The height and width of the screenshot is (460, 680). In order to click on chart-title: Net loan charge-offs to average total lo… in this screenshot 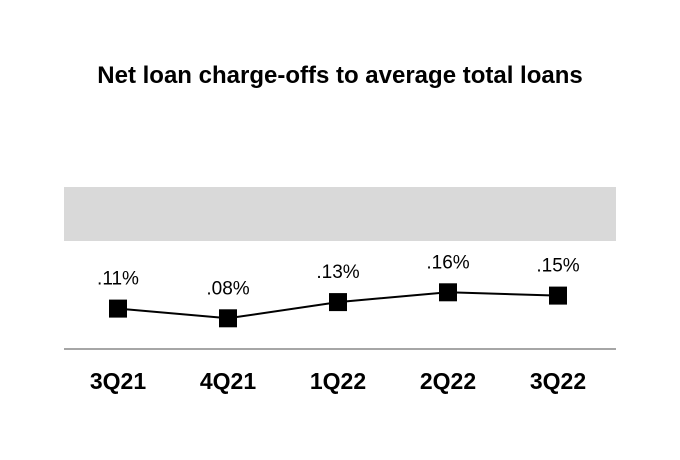, I will do `click(340, 75)`.